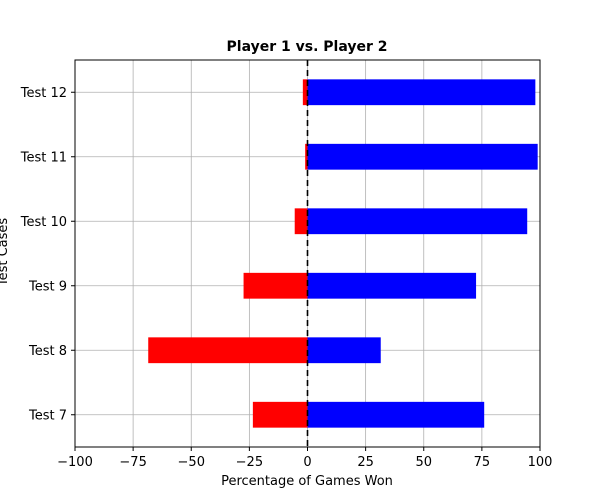 The image size is (600, 500). I want to click on chart-title: Player 1 vs. Player 2, so click(307, 47).